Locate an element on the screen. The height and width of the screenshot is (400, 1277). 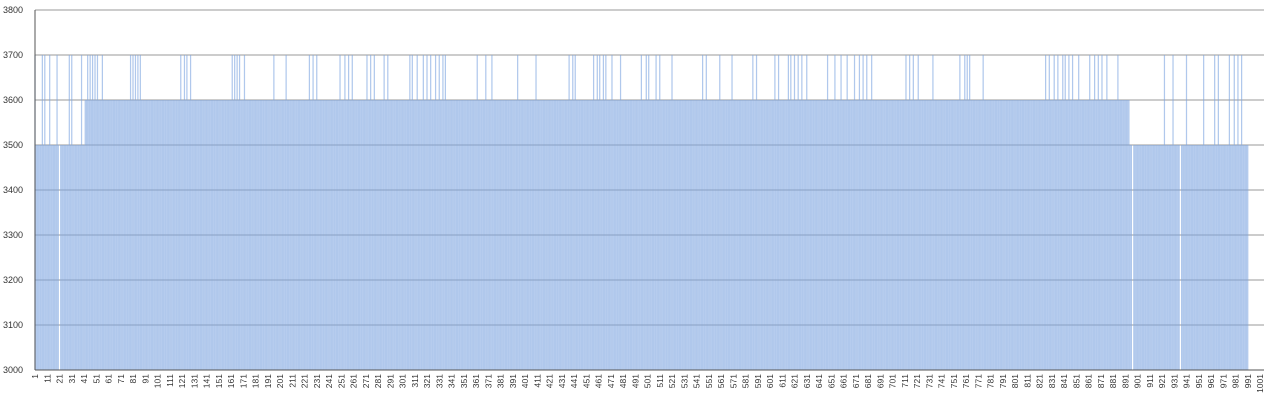
x-tick-label: 511 is located at coordinates (660, 381).